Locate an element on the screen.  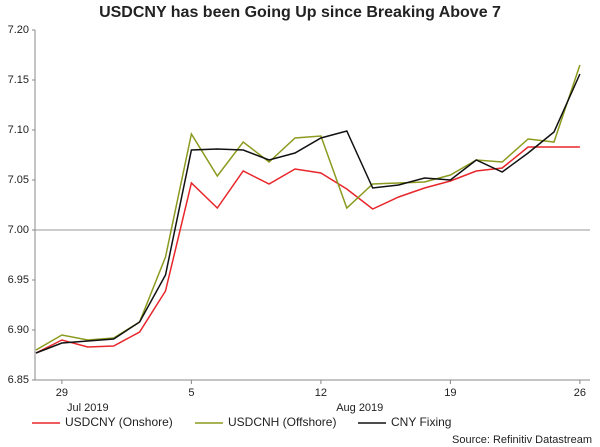
legend-label: USDCNY (Onshore) is located at coordinates (119, 422).